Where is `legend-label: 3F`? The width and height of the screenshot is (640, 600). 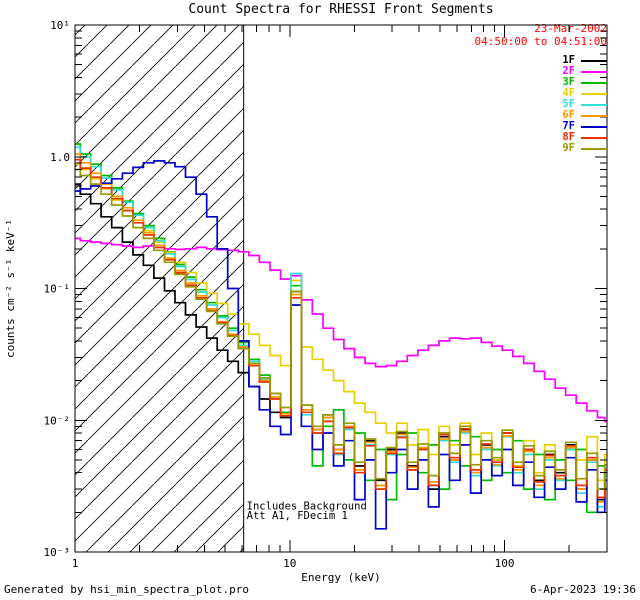
legend-label: 3F is located at coordinates (568, 82).